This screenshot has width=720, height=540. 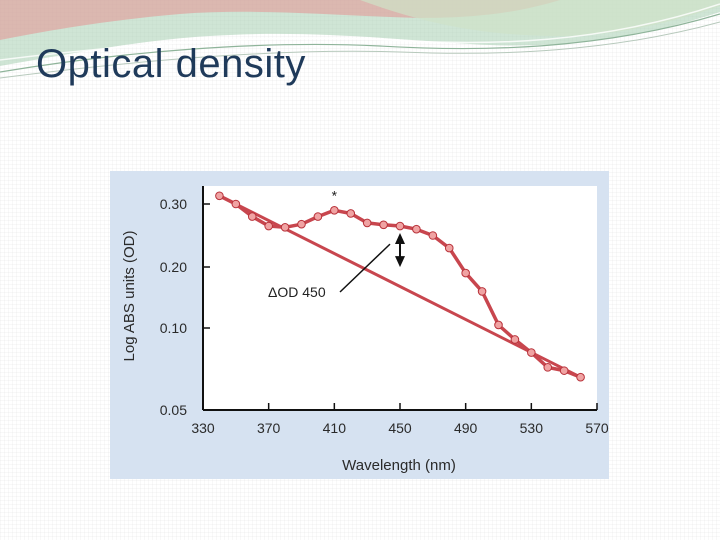 What do you see at coordinates (173, 328) in the screenshot?
I see `y-tick-label: 0.10` at bounding box center [173, 328].